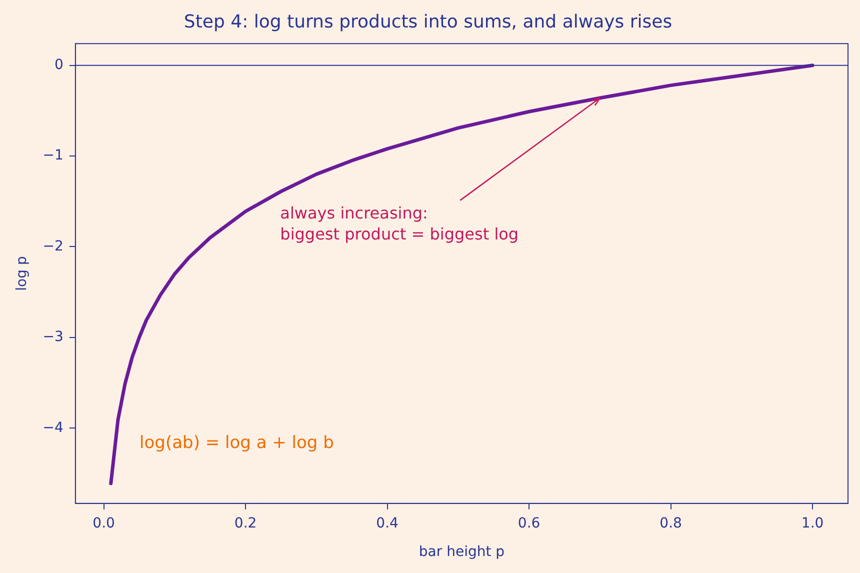 This screenshot has width=860, height=573. What do you see at coordinates (529, 523) in the screenshot?
I see `x-tick-label: 0.6` at bounding box center [529, 523].